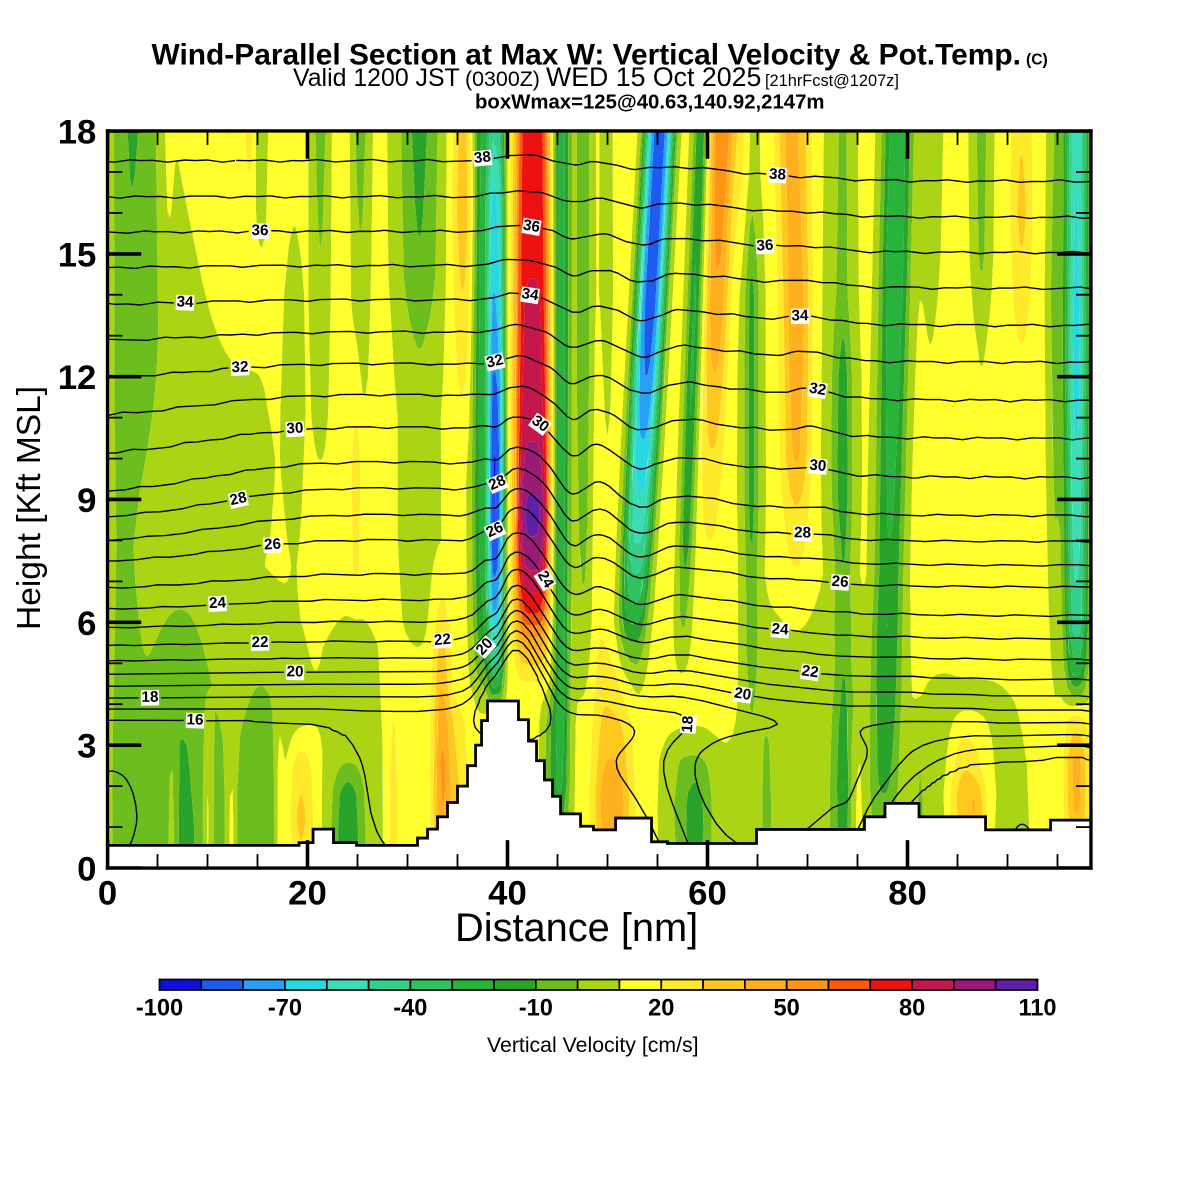  I want to click on svg-text: Distance [nm], so click(576, 928).